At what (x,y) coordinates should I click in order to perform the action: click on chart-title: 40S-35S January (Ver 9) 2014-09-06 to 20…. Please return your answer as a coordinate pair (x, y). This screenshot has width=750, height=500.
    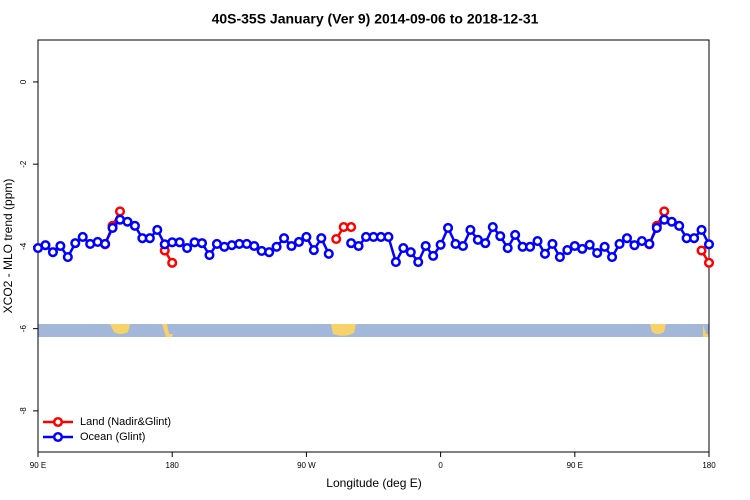
    Looking at the image, I should click on (375, 19).